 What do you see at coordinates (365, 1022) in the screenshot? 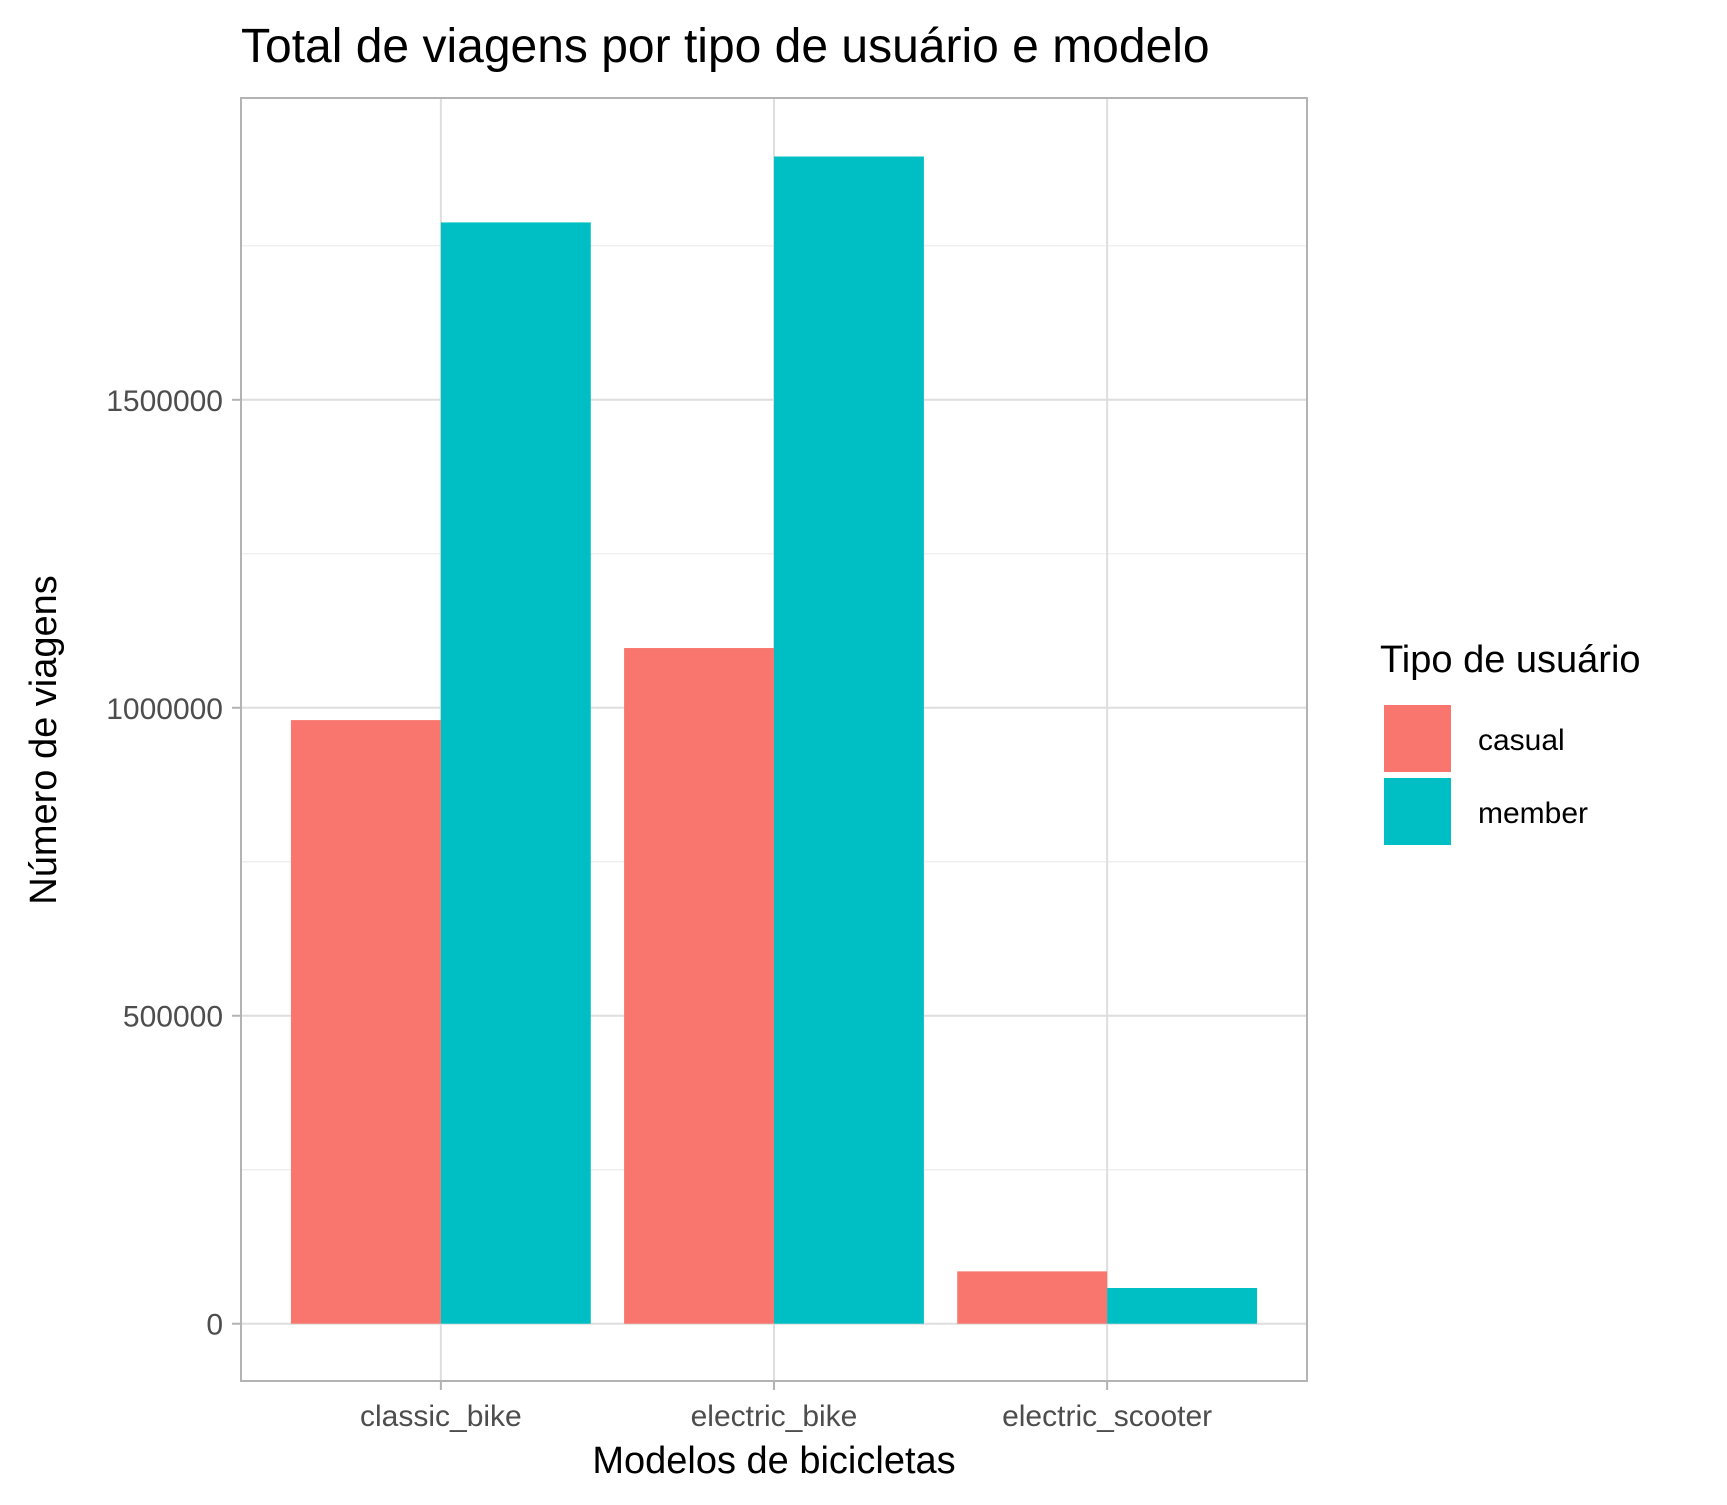
I see `bar-casual-classic_bike` at bounding box center [365, 1022].